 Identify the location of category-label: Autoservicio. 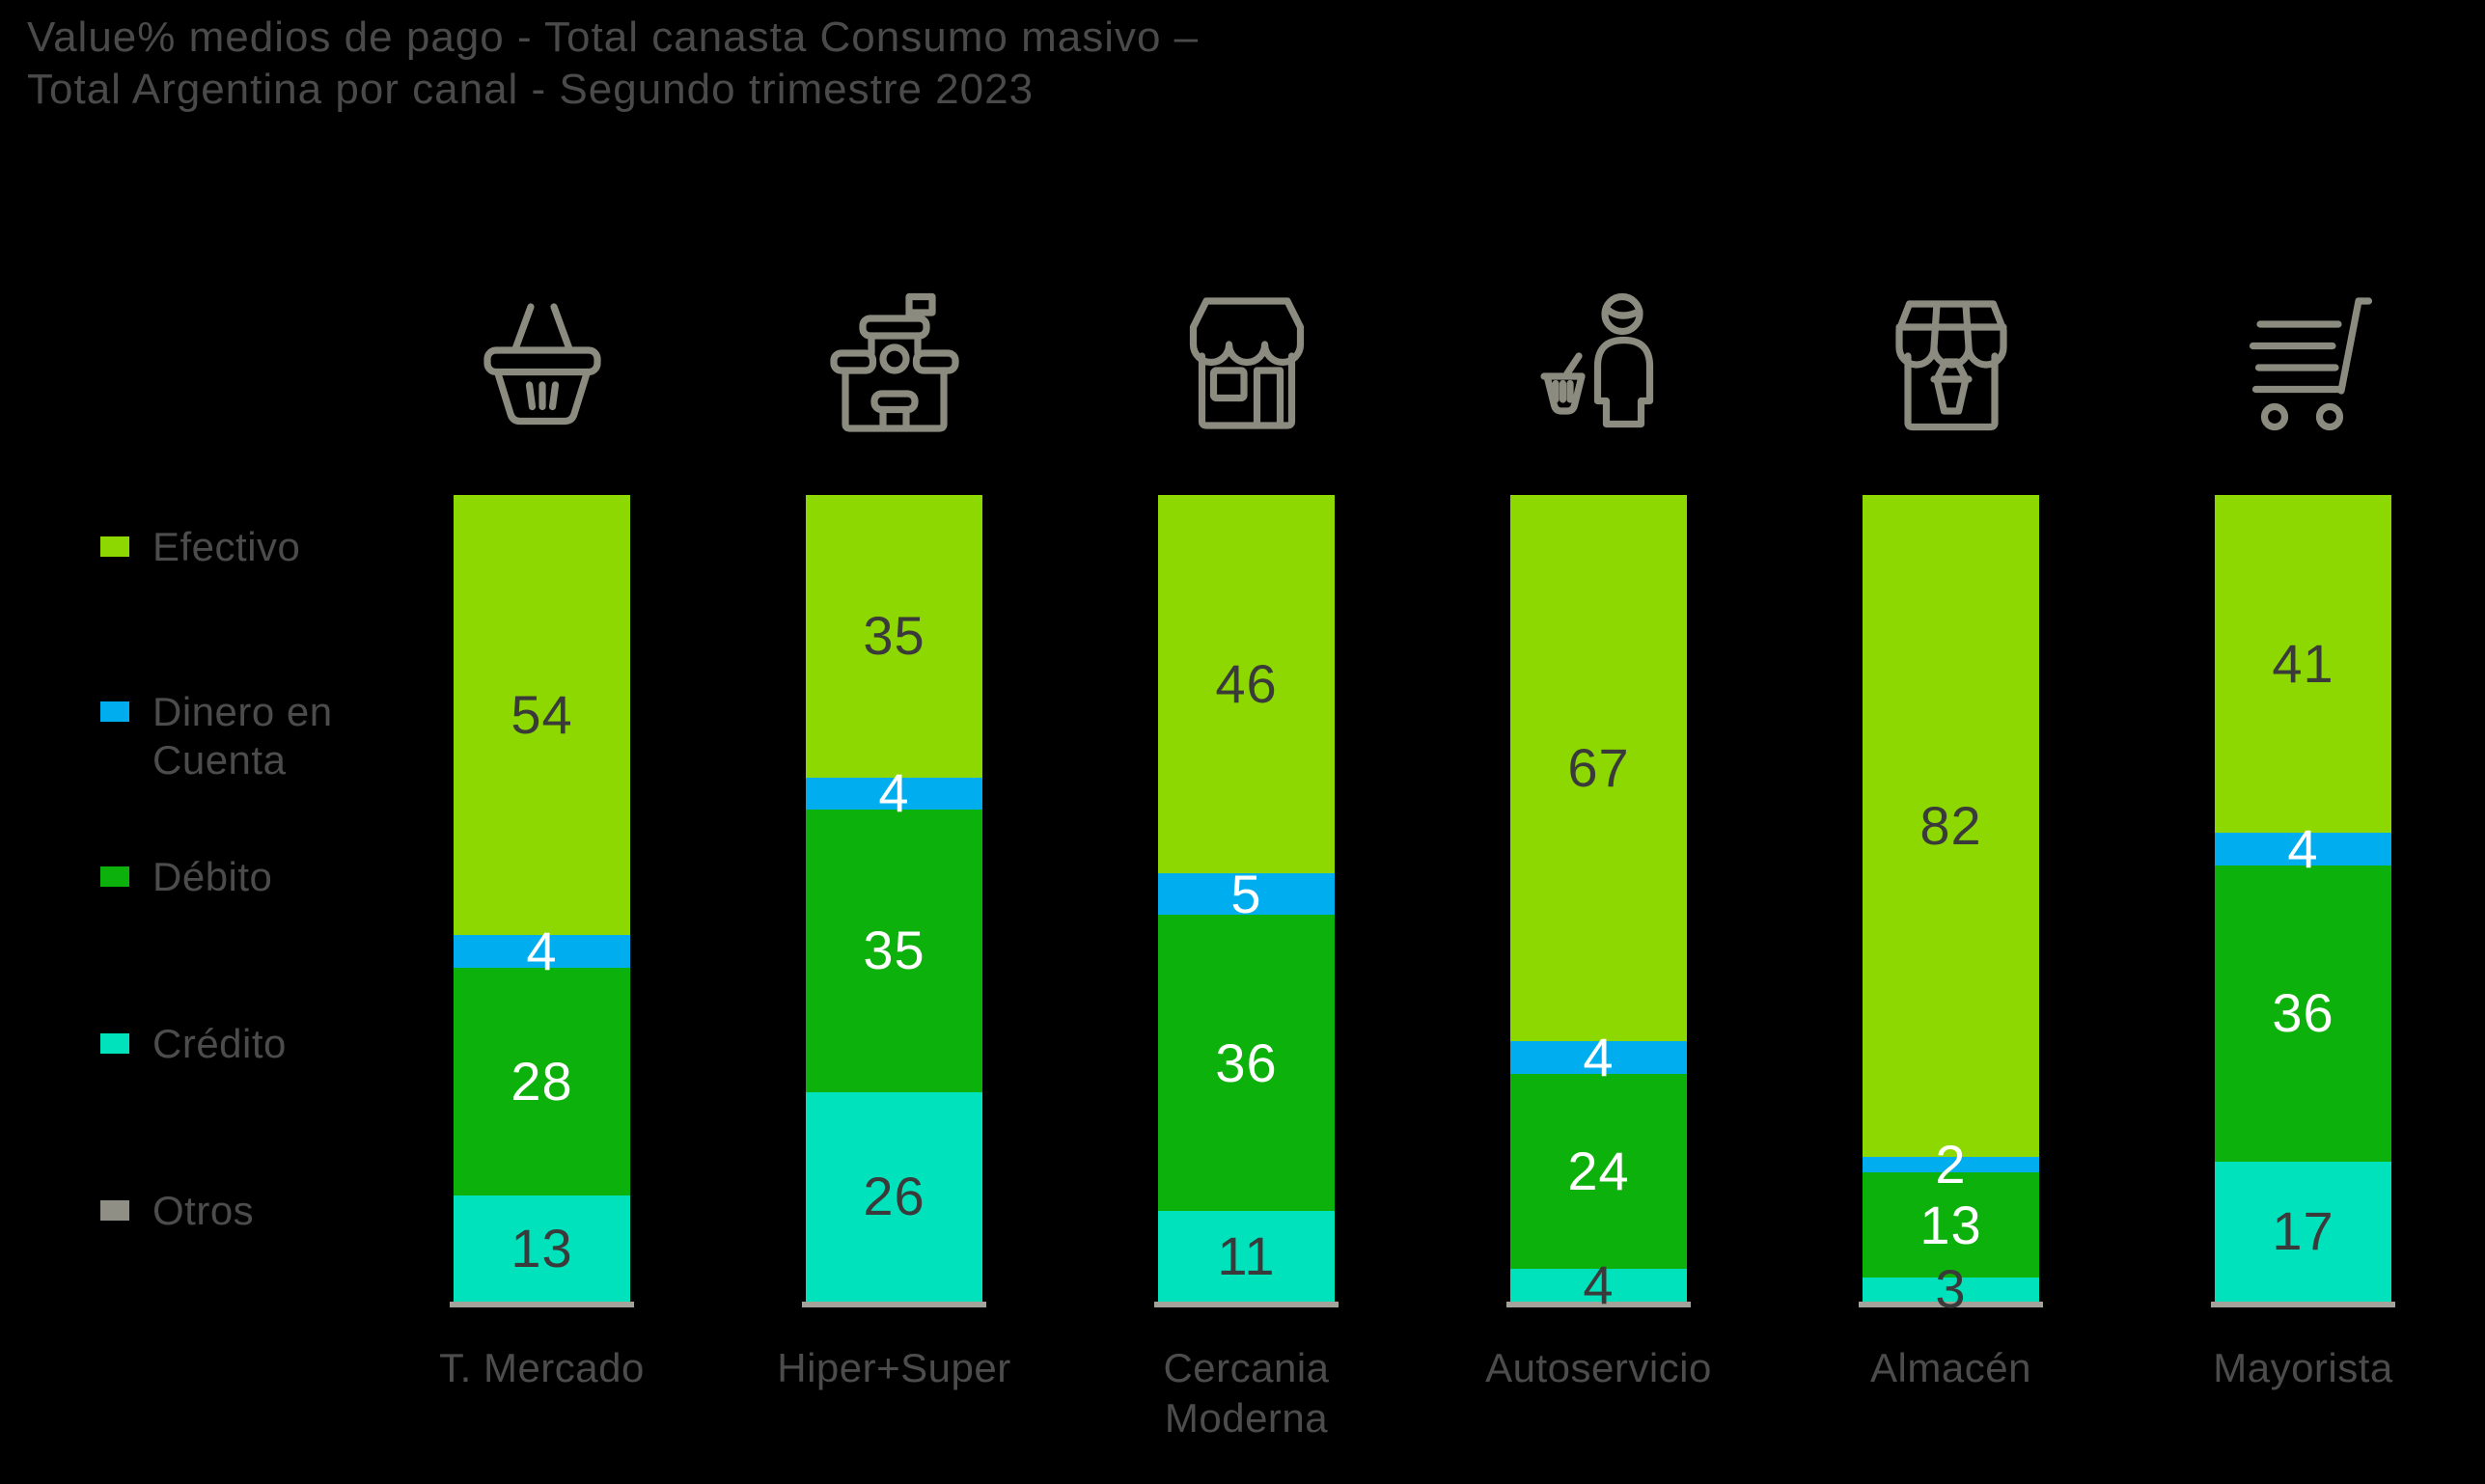
(1598, 1367).